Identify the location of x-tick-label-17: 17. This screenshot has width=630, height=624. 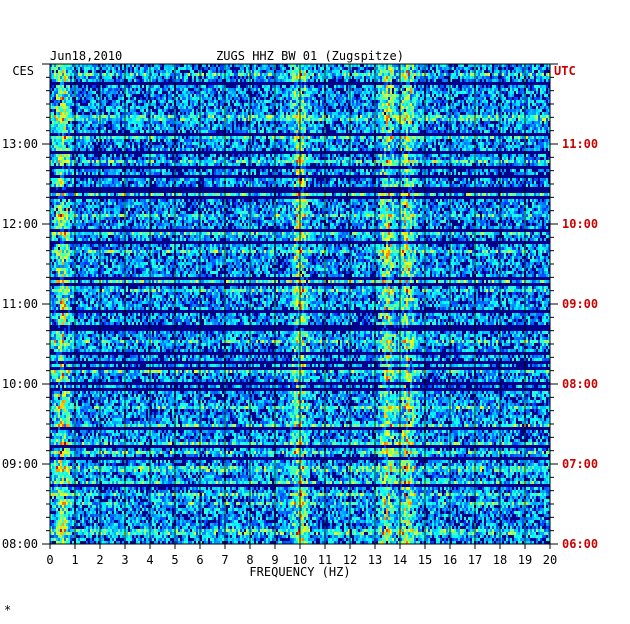
(475, 560).